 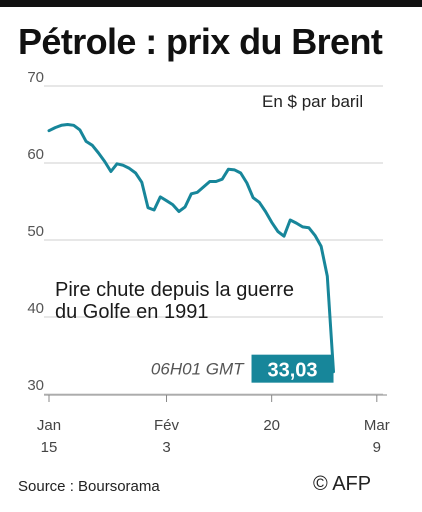 What do you see at coordinates (166, 447) in the screenshot?
I see `x-tick-sublabel-1: 3` at bounding box center [166, 447].